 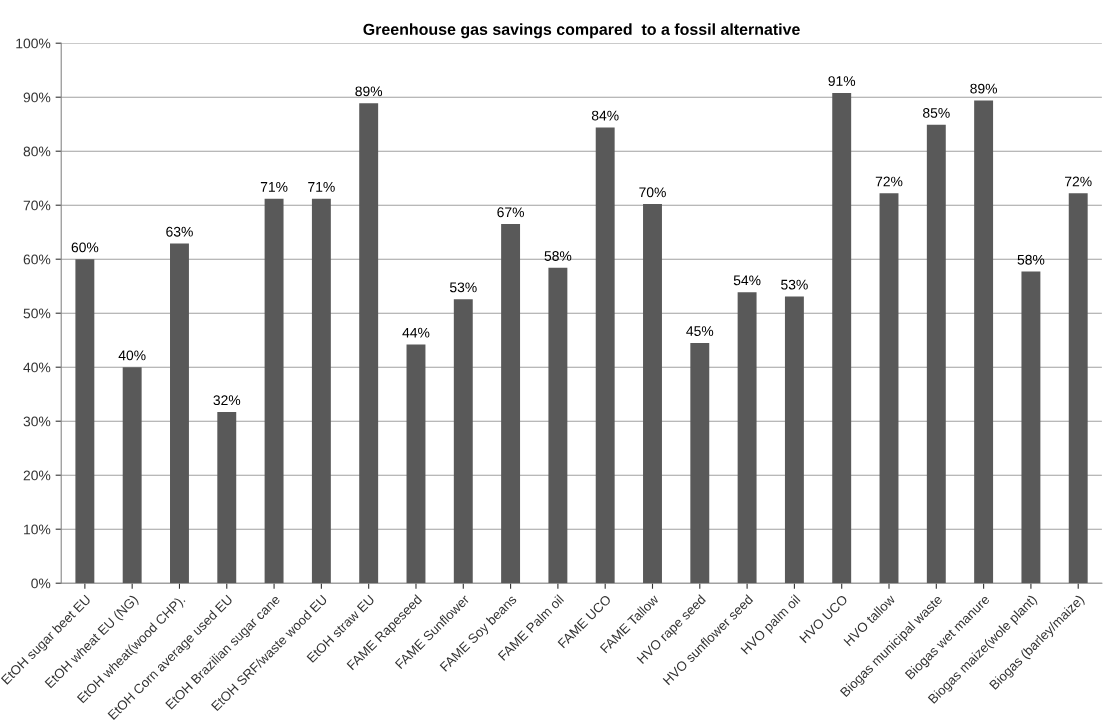 What do you see at coordinates (85, 247) in the screenshot?
I see `data-label: 60%` at bounding box center [85, 247].